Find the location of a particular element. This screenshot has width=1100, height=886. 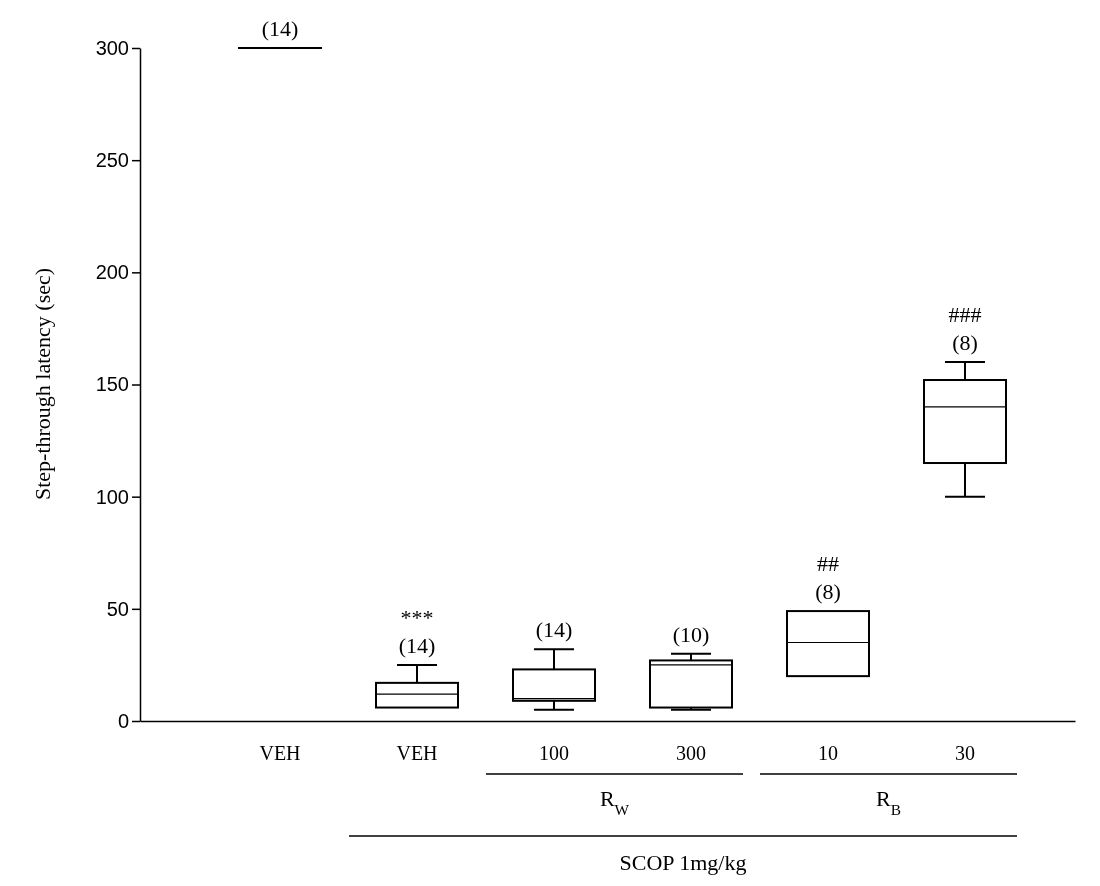

annotation: *** is located at coordinates (417, 617).